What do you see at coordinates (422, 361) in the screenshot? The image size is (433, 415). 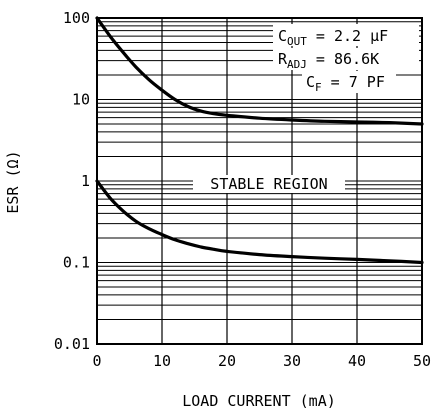 I see `x-tick-label: 50` at bounding box center [422, 361].